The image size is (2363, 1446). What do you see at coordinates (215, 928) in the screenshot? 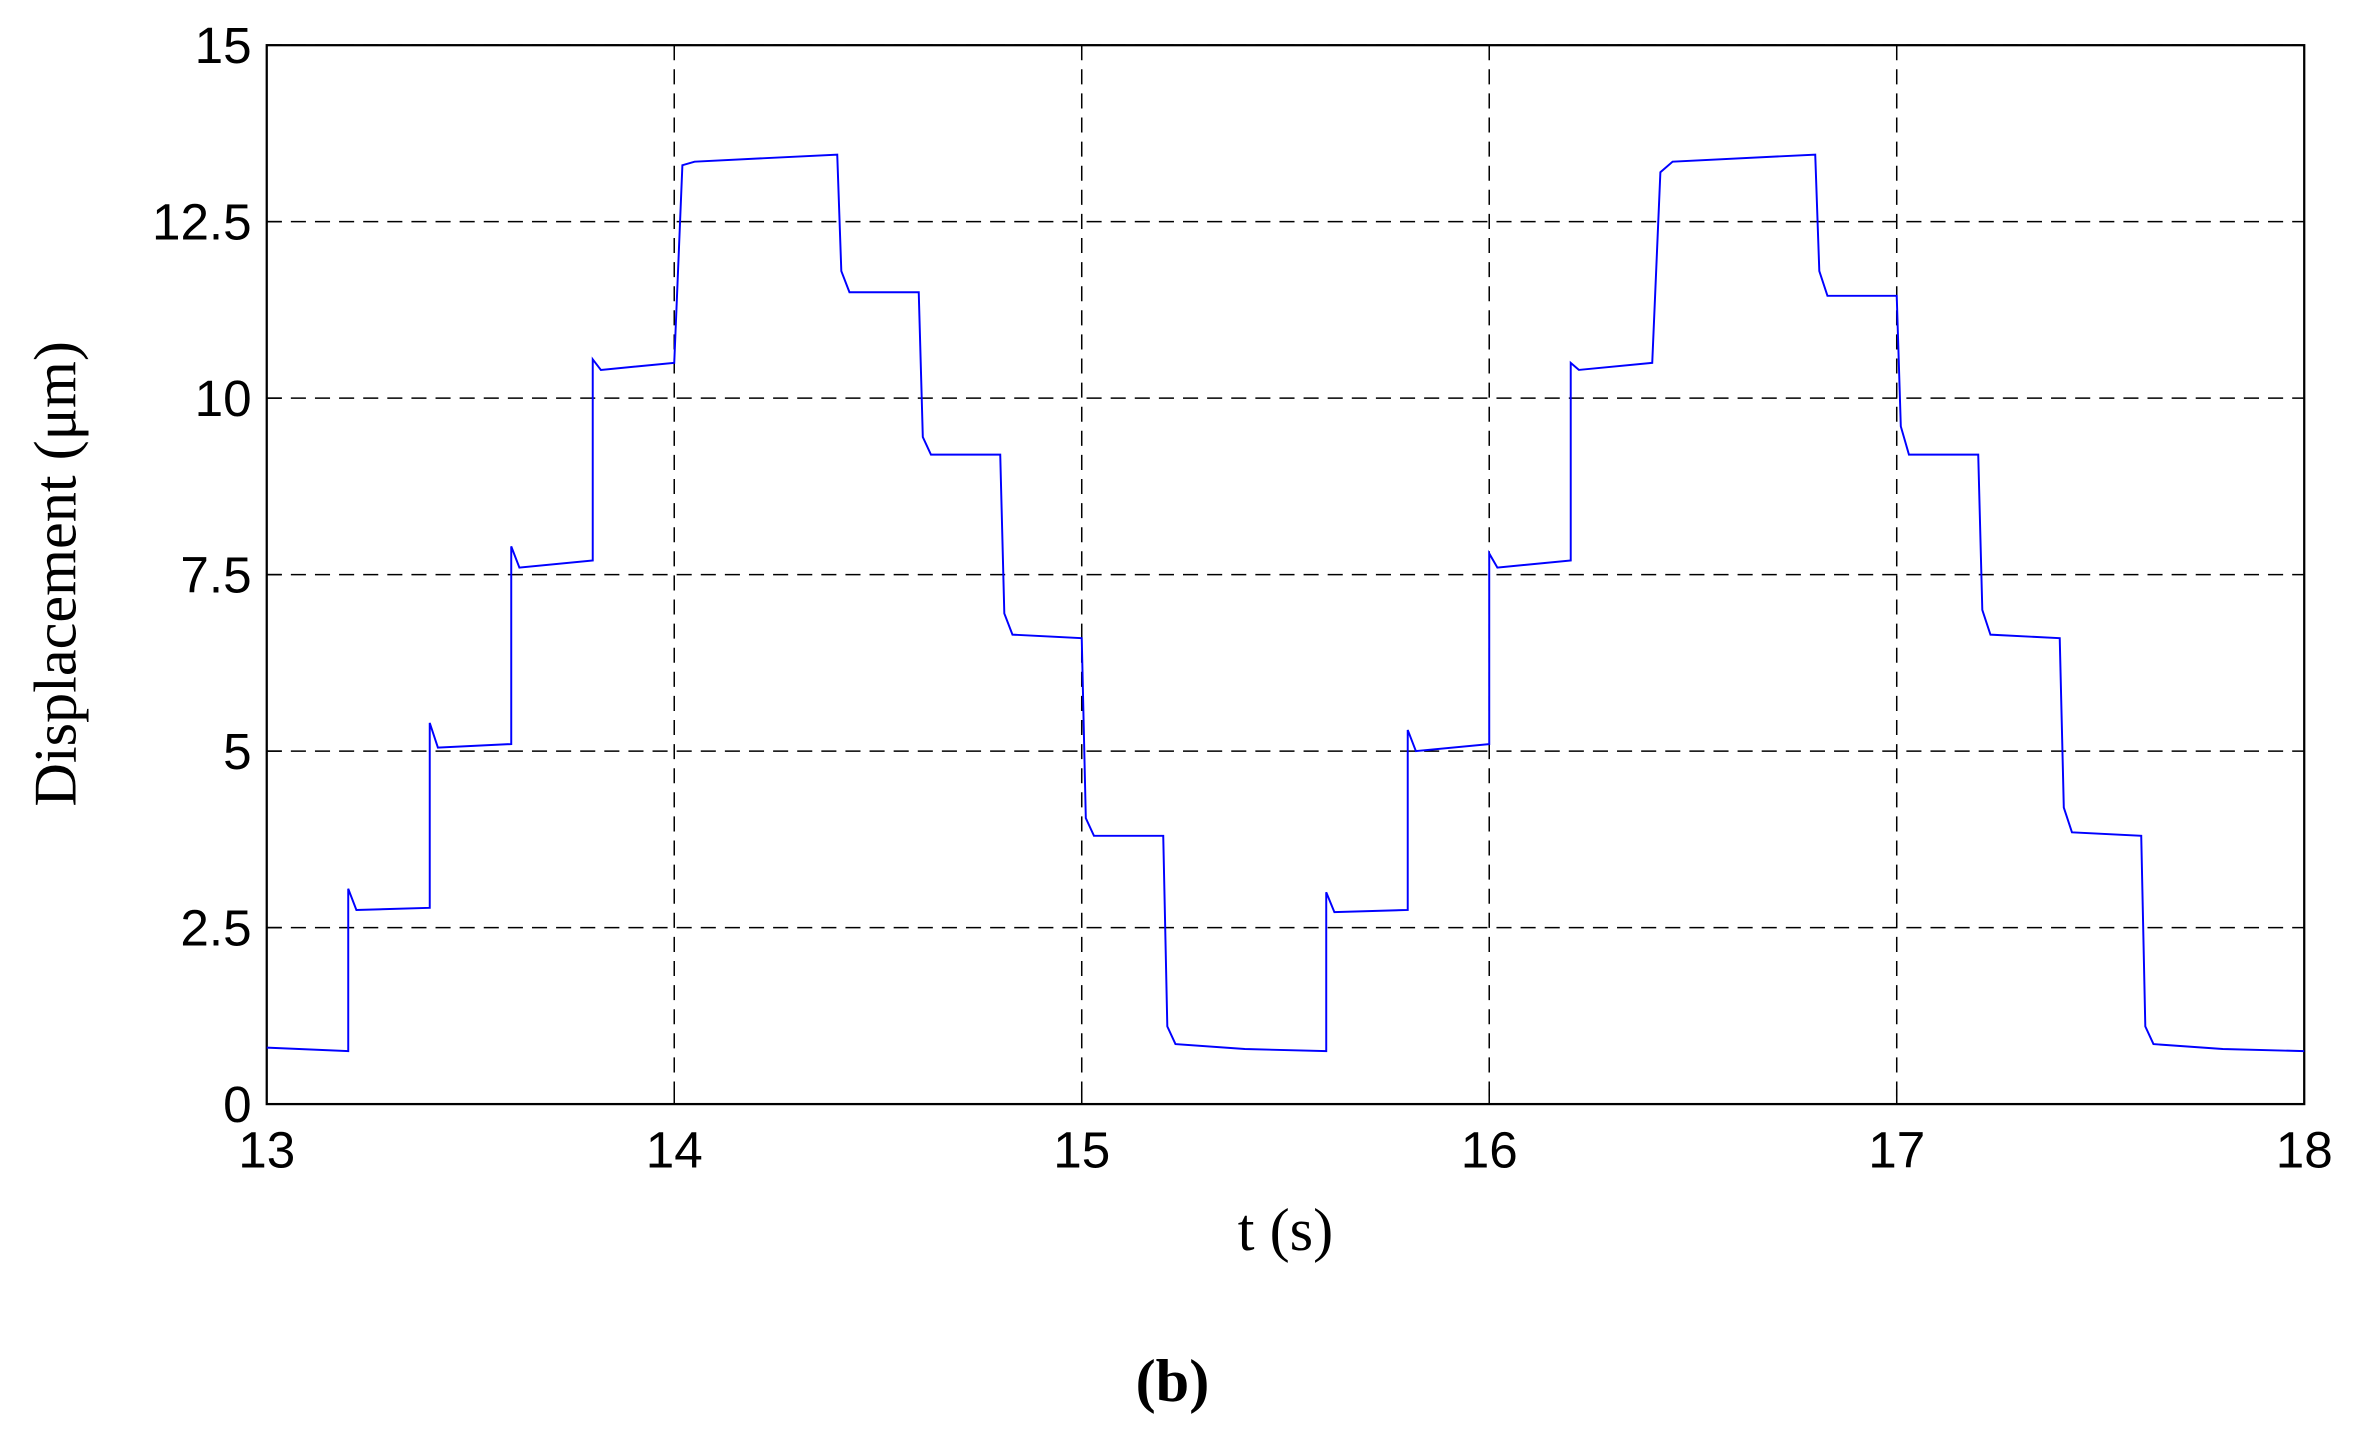
I see `y-tick-label: 2.5` at bounding box center [215, 928].